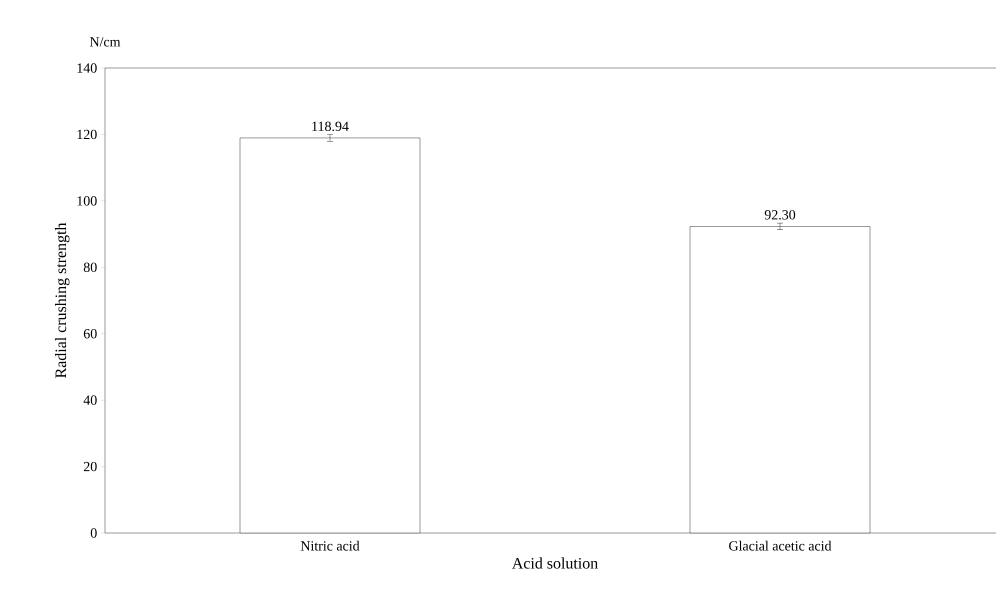 The image size is (996, 613). Describe the element at coordinates (555, 563) in the screenshot. I see `x-axis-title: Acid solution` at that location.